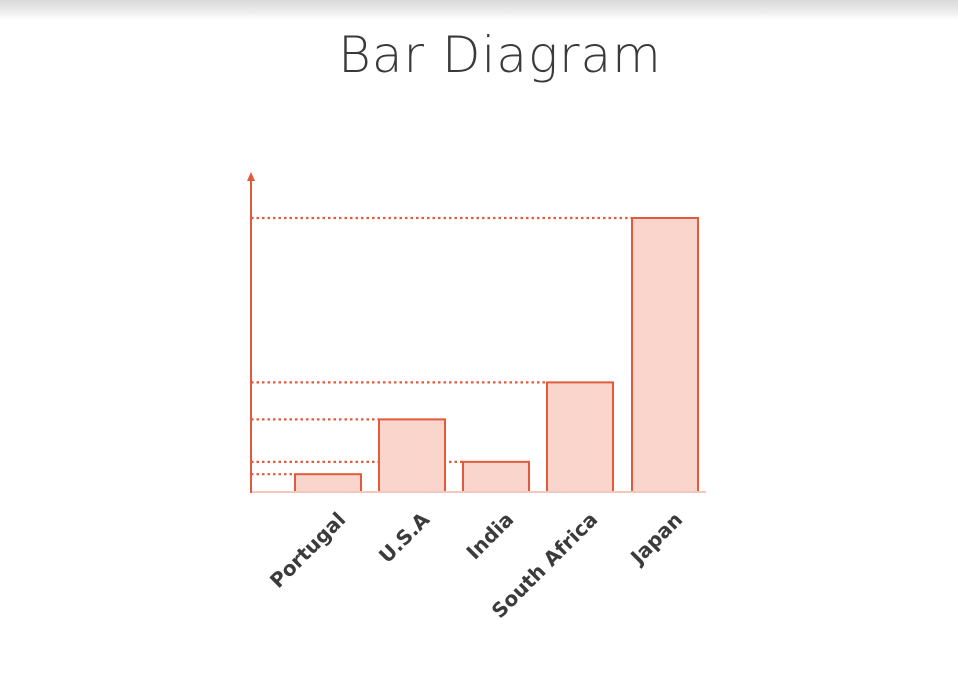  I want to click on top-shadow, so click(479, 10).